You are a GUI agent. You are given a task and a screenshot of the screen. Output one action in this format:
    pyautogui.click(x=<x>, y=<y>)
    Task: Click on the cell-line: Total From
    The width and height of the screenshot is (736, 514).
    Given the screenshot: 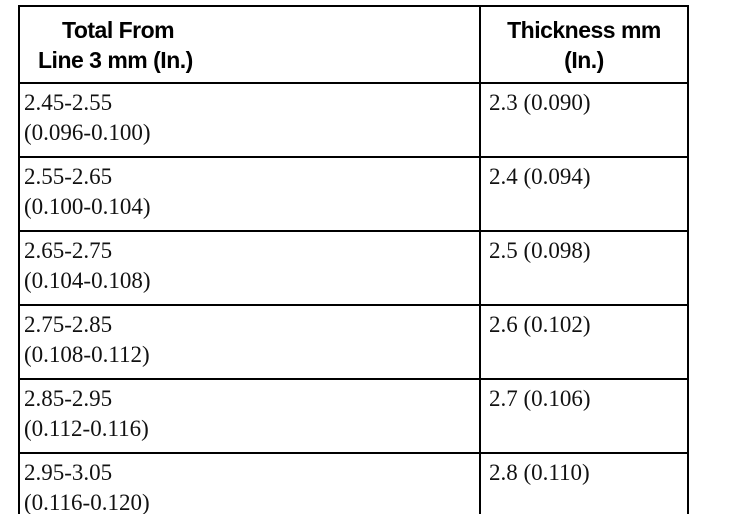 What is the action you would take?
    pyautogui.click(x=118, y=29)
    